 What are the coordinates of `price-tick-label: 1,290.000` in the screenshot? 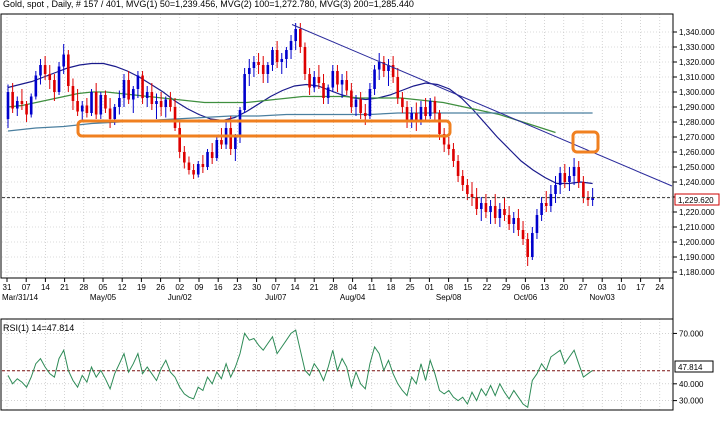 It's located at (697, 107).